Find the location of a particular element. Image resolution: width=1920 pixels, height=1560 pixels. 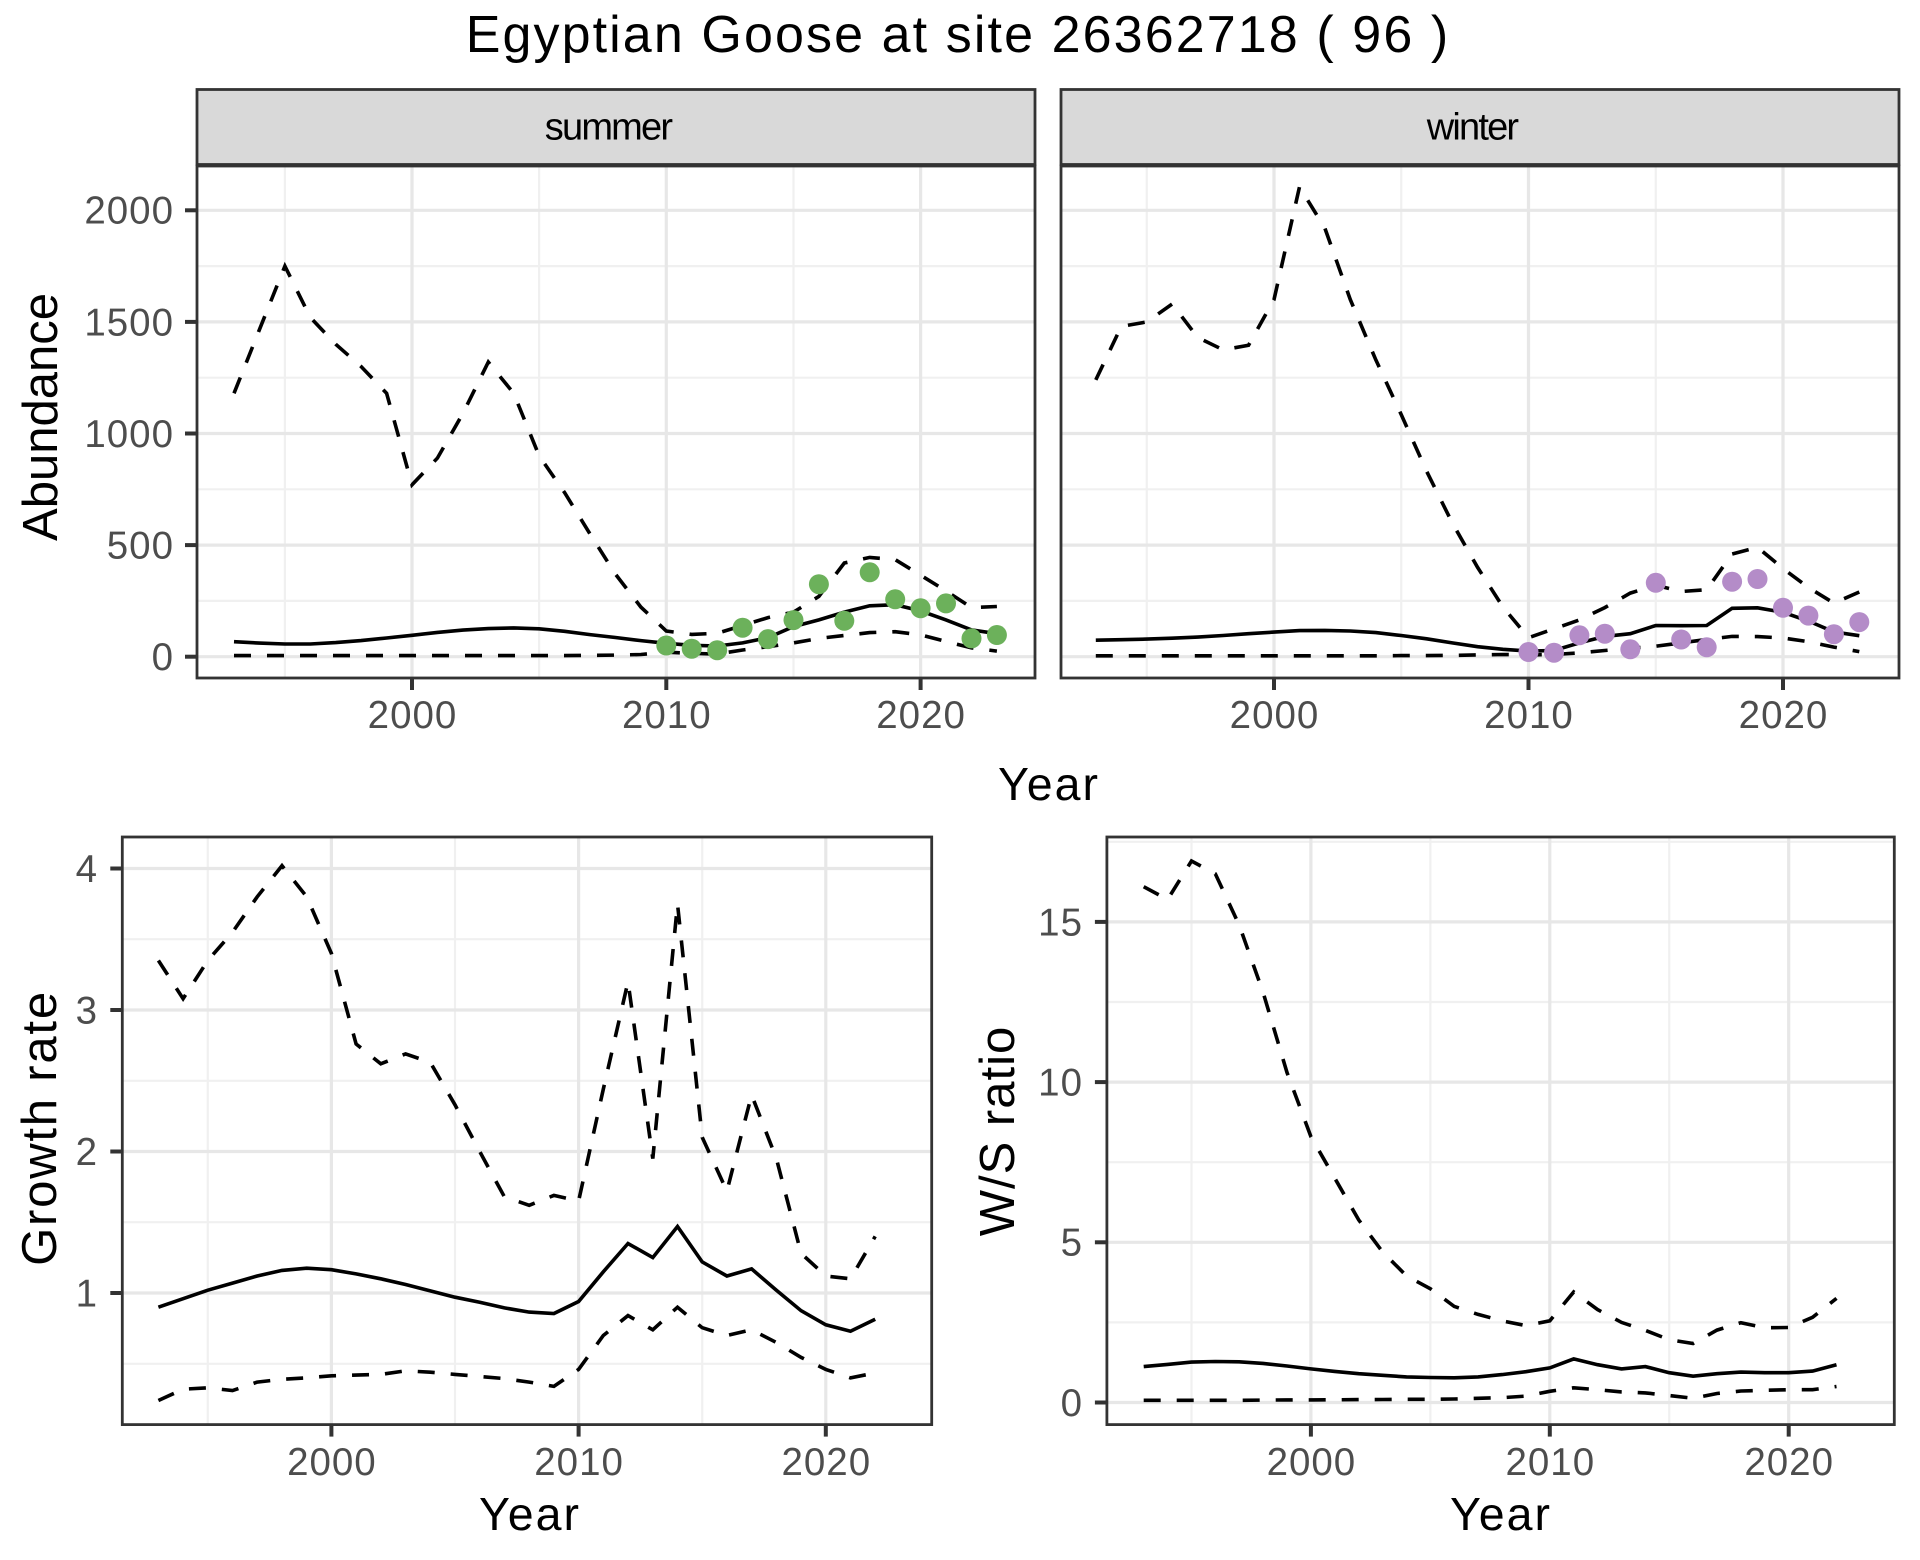

svg-text: 1500 is located at coordinates (129, 322).